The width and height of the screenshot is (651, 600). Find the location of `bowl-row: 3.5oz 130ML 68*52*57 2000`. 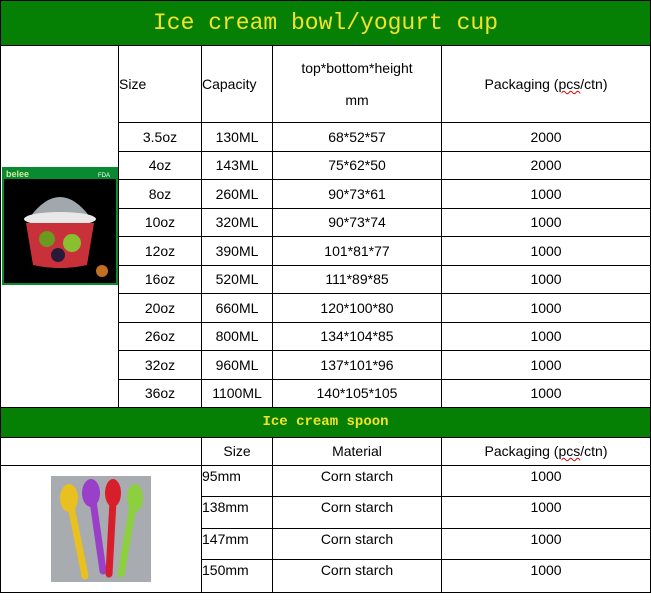

bowl-row: 3.5oz 130ML 68*52*57 2000 is located at coordinates (326, 137).